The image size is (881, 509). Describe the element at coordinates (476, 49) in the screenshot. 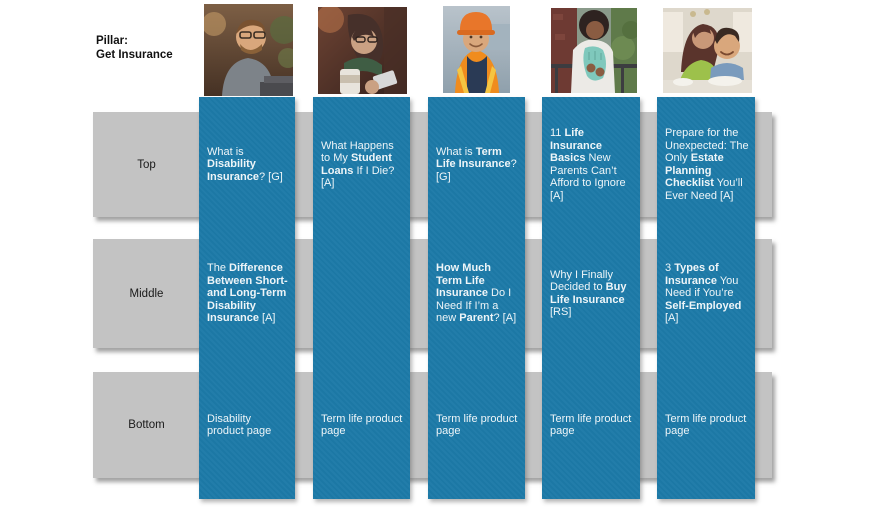

I see `photo-construction-worker` at that location.